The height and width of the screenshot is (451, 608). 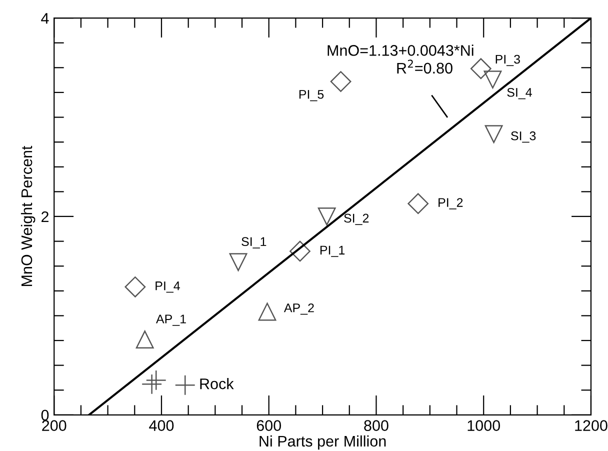 What do you see at coordinates (376, 426) in the screenshot?
I see `x-tick-label: 800` at bounding box center [376, 426].